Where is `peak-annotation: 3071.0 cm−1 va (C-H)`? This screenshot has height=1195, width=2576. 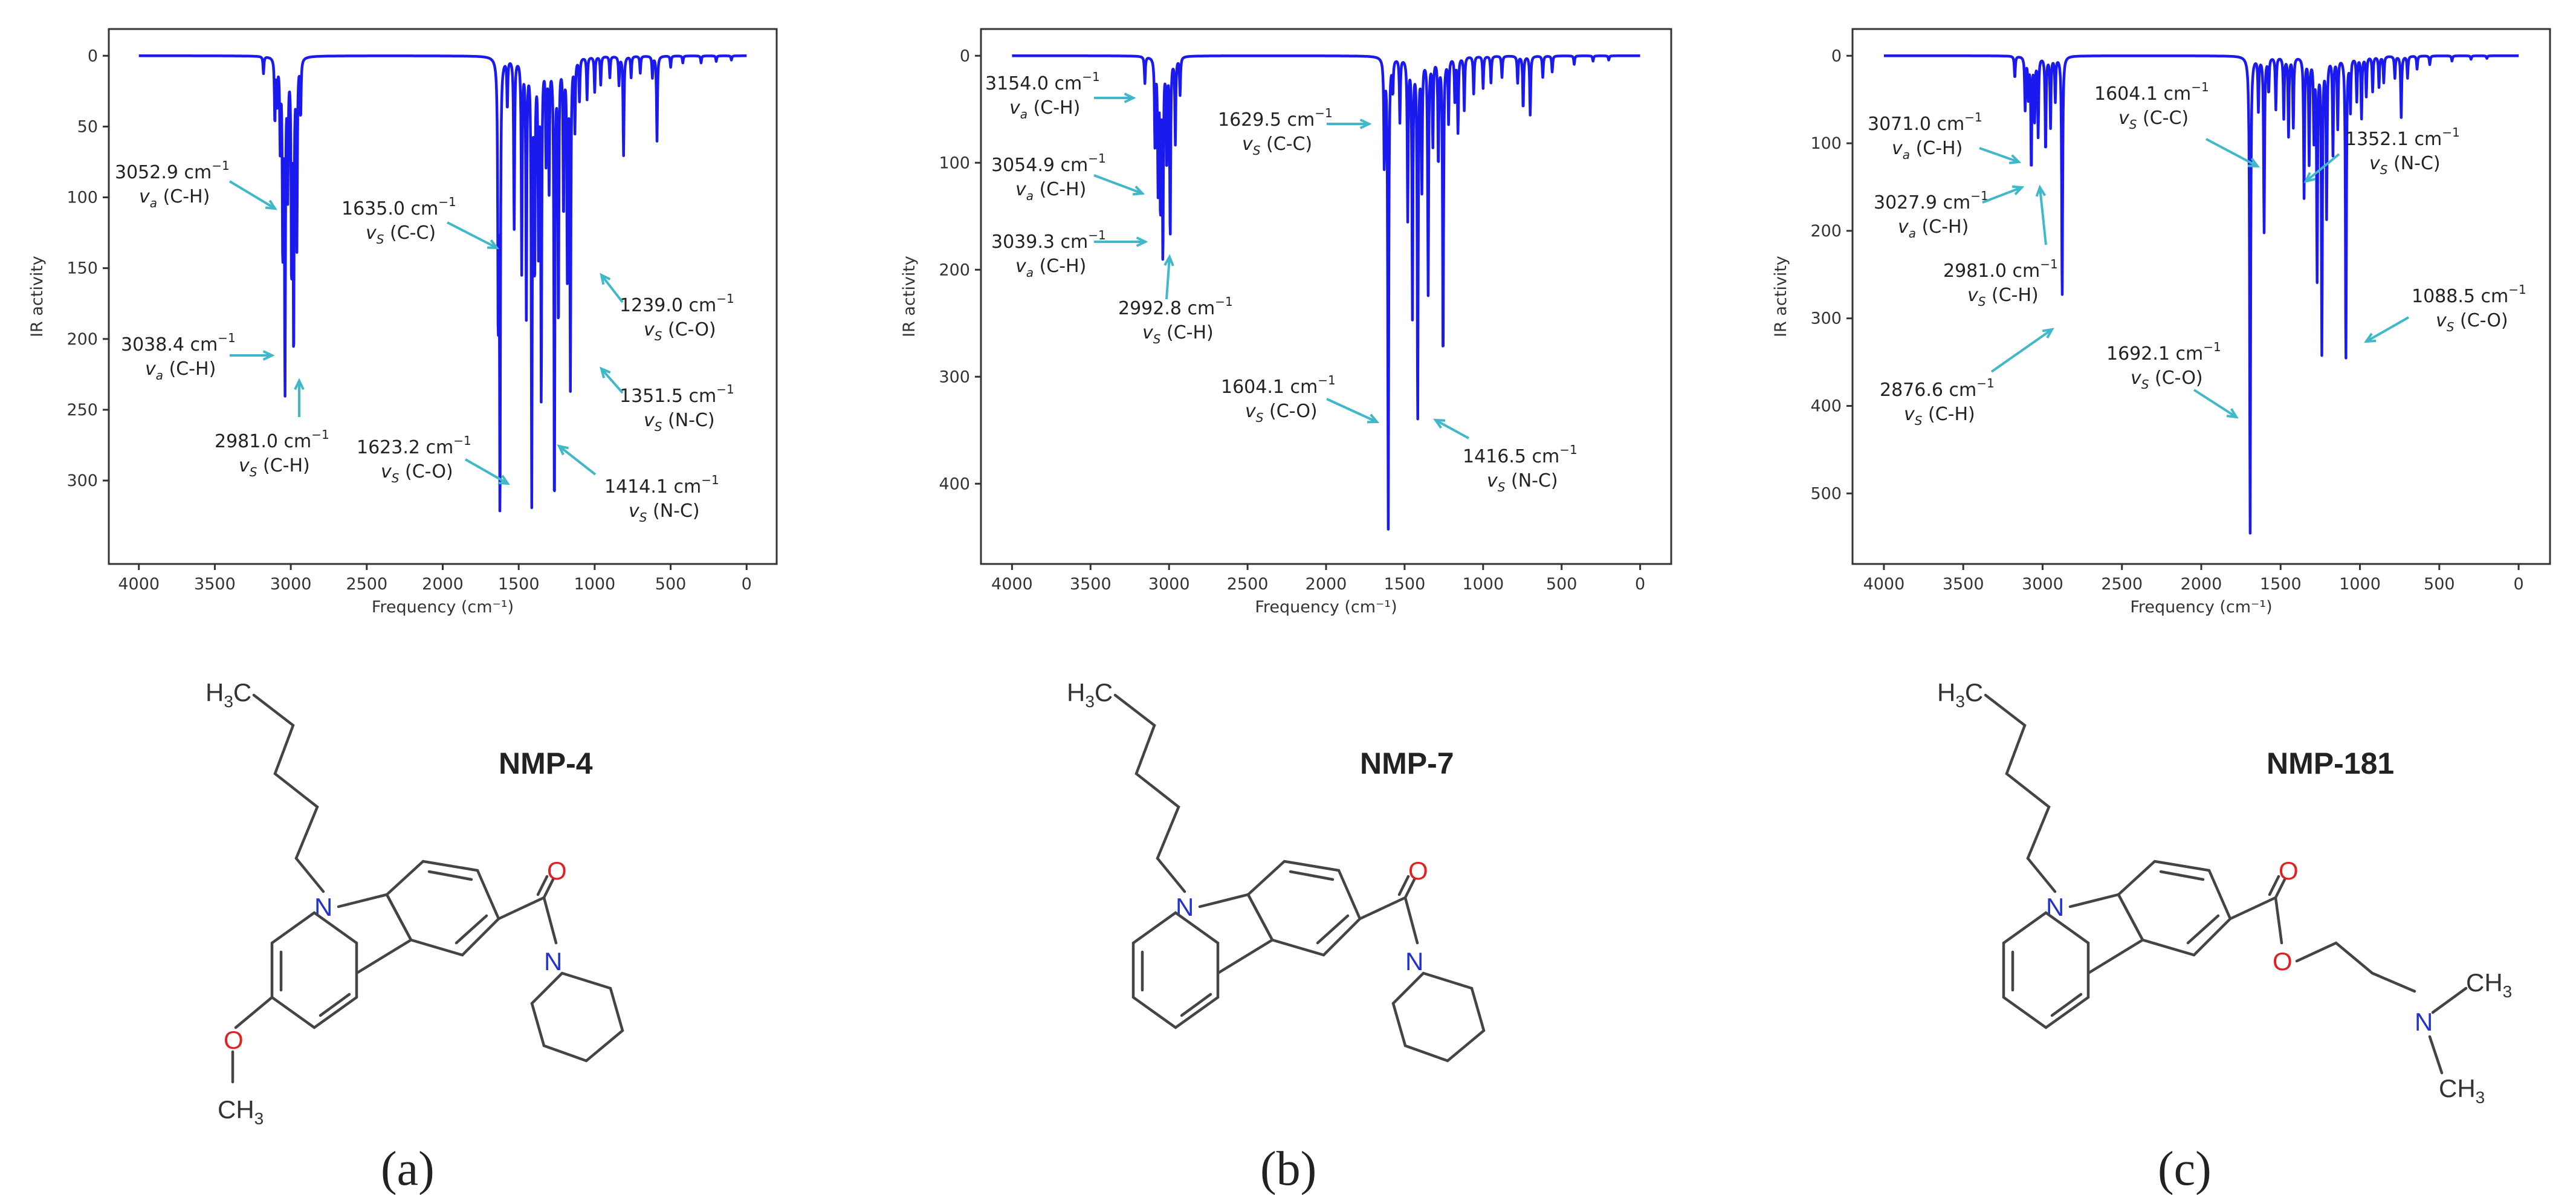 peak-annotation: 3071.0 cm−1 va (C-H) is located at coordinates (1945, 137).